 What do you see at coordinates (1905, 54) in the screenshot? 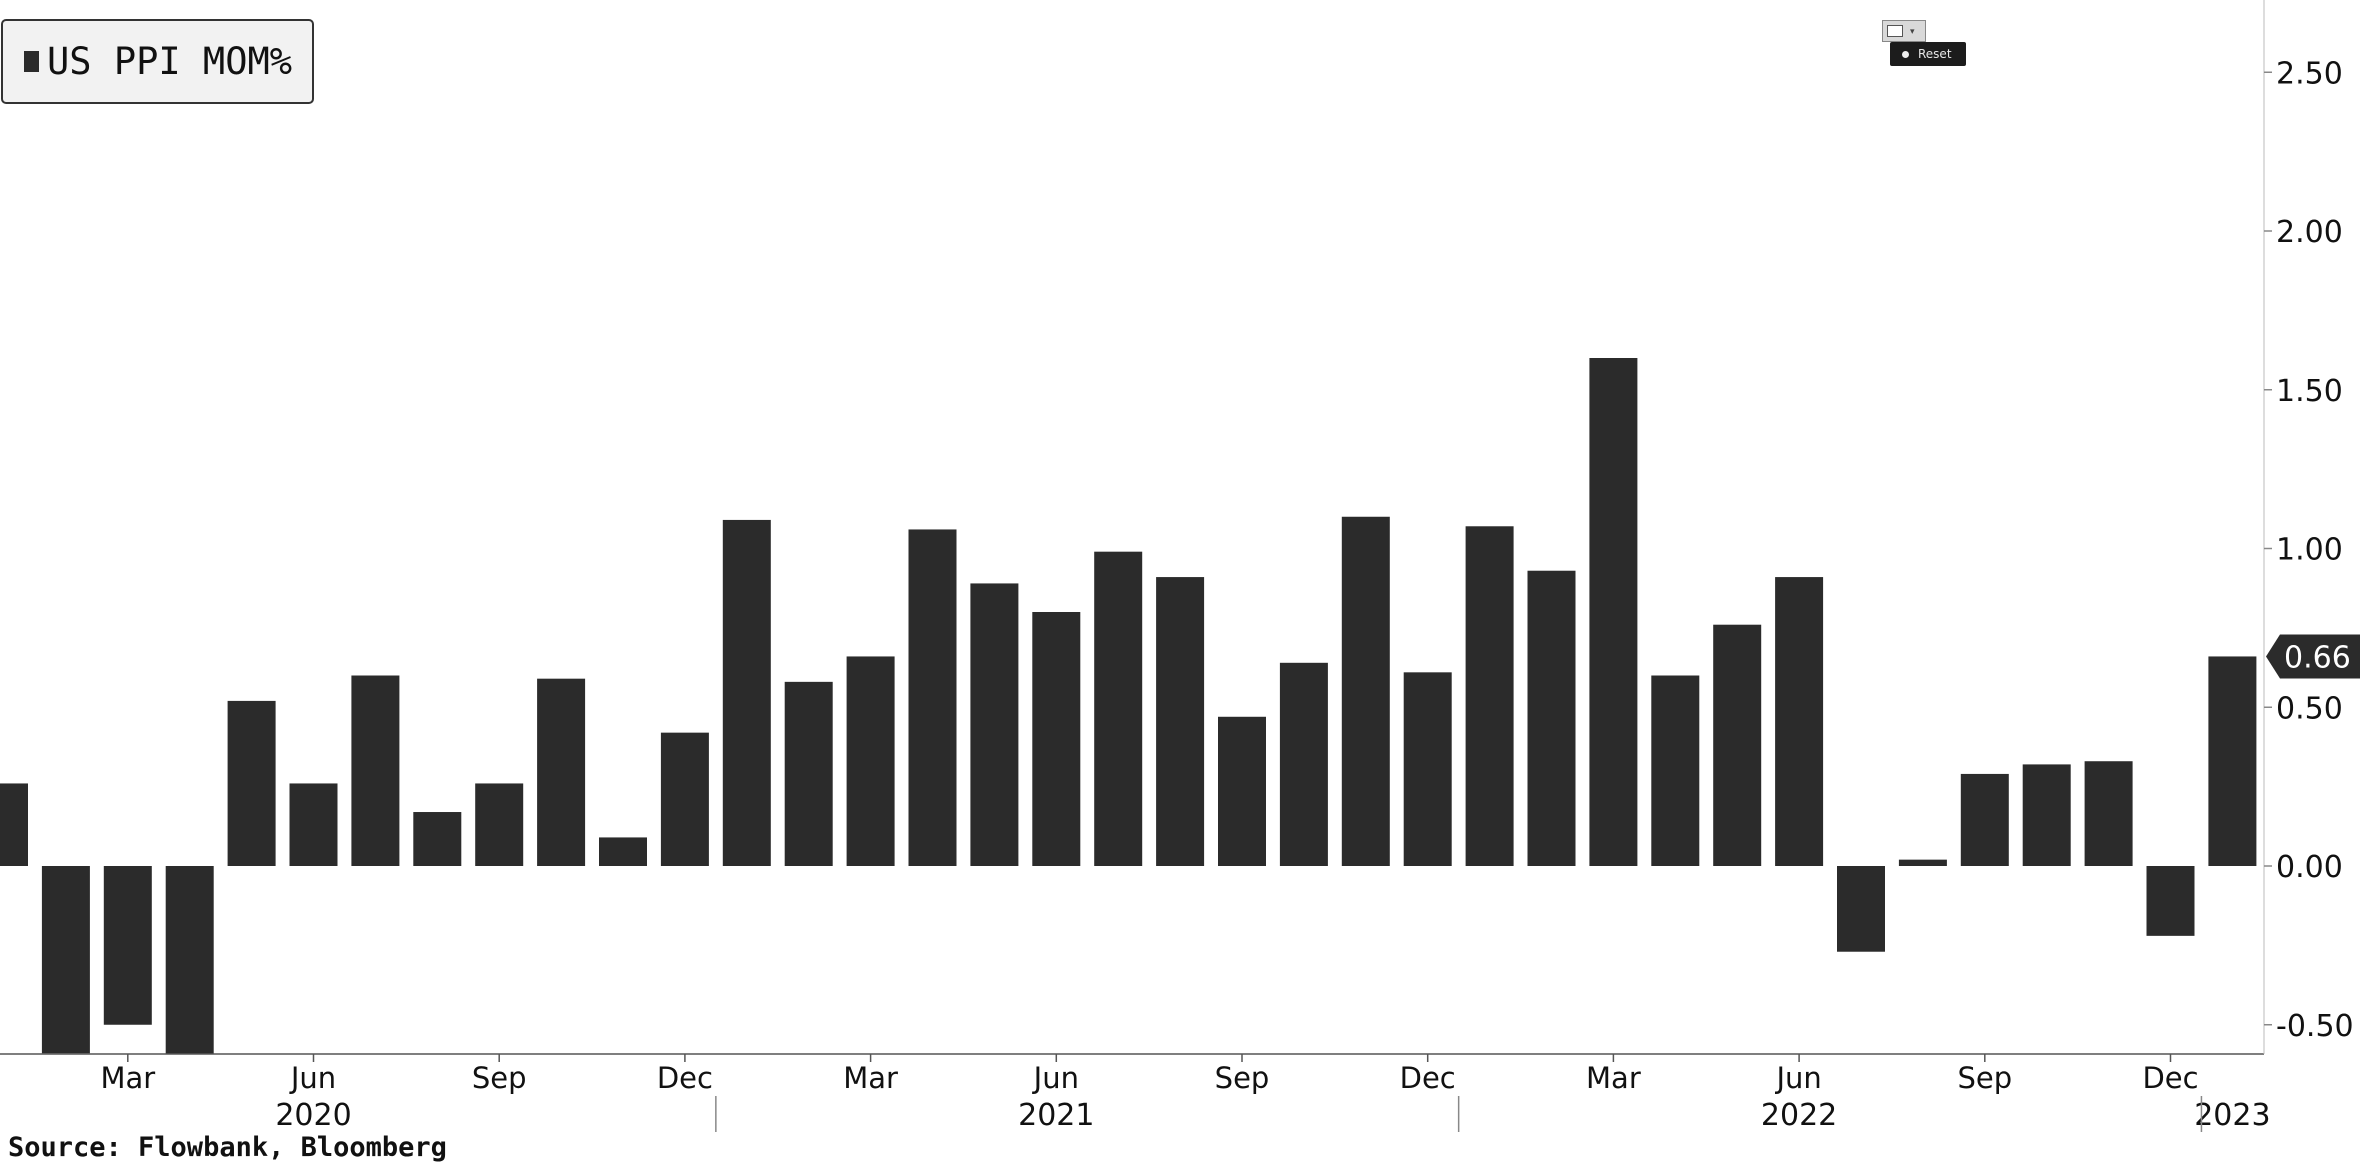
I see `reset-icon` at bounding box center [1905, 54].